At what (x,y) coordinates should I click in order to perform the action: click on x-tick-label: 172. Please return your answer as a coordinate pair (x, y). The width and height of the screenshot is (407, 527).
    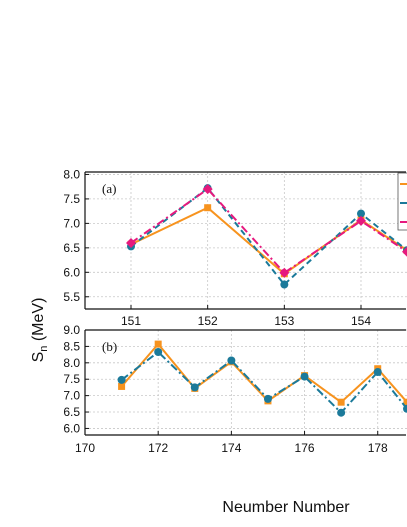
    Looking at the image, I should click on (158, 448).